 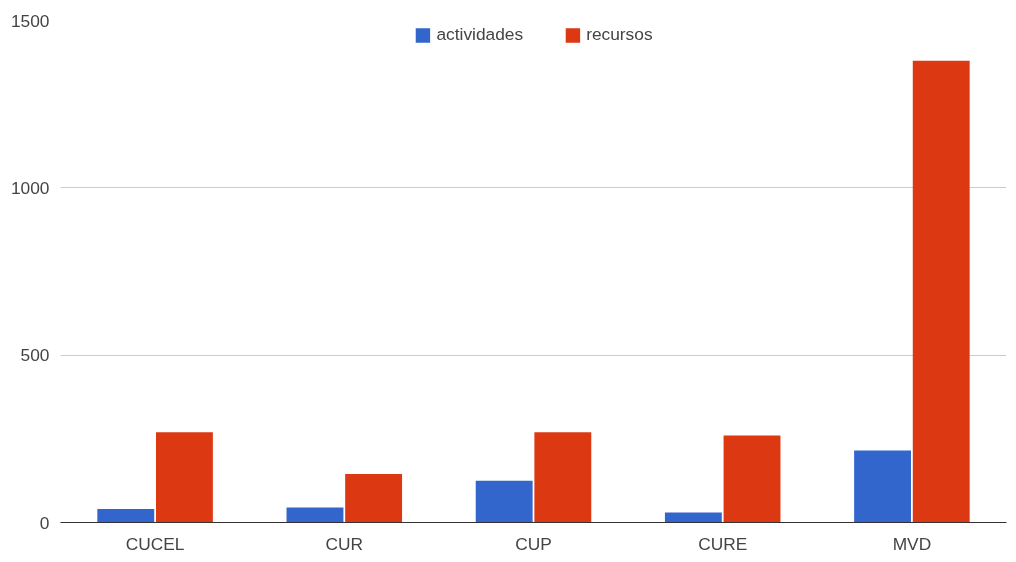 What do you see at coordinates (723, 543) in the screenshot?
I see `x-tick-label: CURE` at bounding box center [723, 543].